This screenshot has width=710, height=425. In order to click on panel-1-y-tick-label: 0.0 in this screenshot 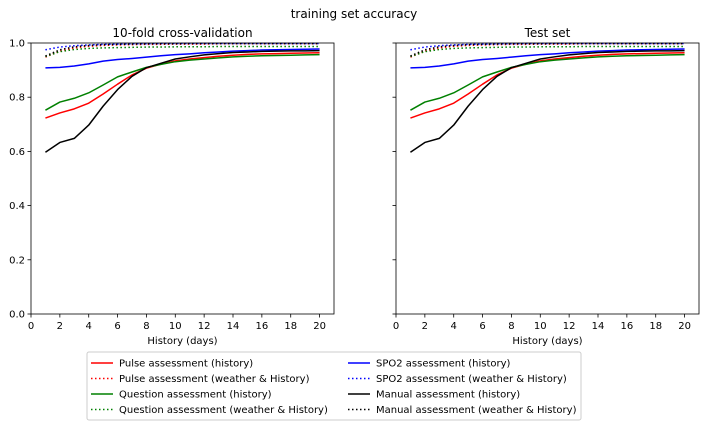, I will do `click(17, 315)`.